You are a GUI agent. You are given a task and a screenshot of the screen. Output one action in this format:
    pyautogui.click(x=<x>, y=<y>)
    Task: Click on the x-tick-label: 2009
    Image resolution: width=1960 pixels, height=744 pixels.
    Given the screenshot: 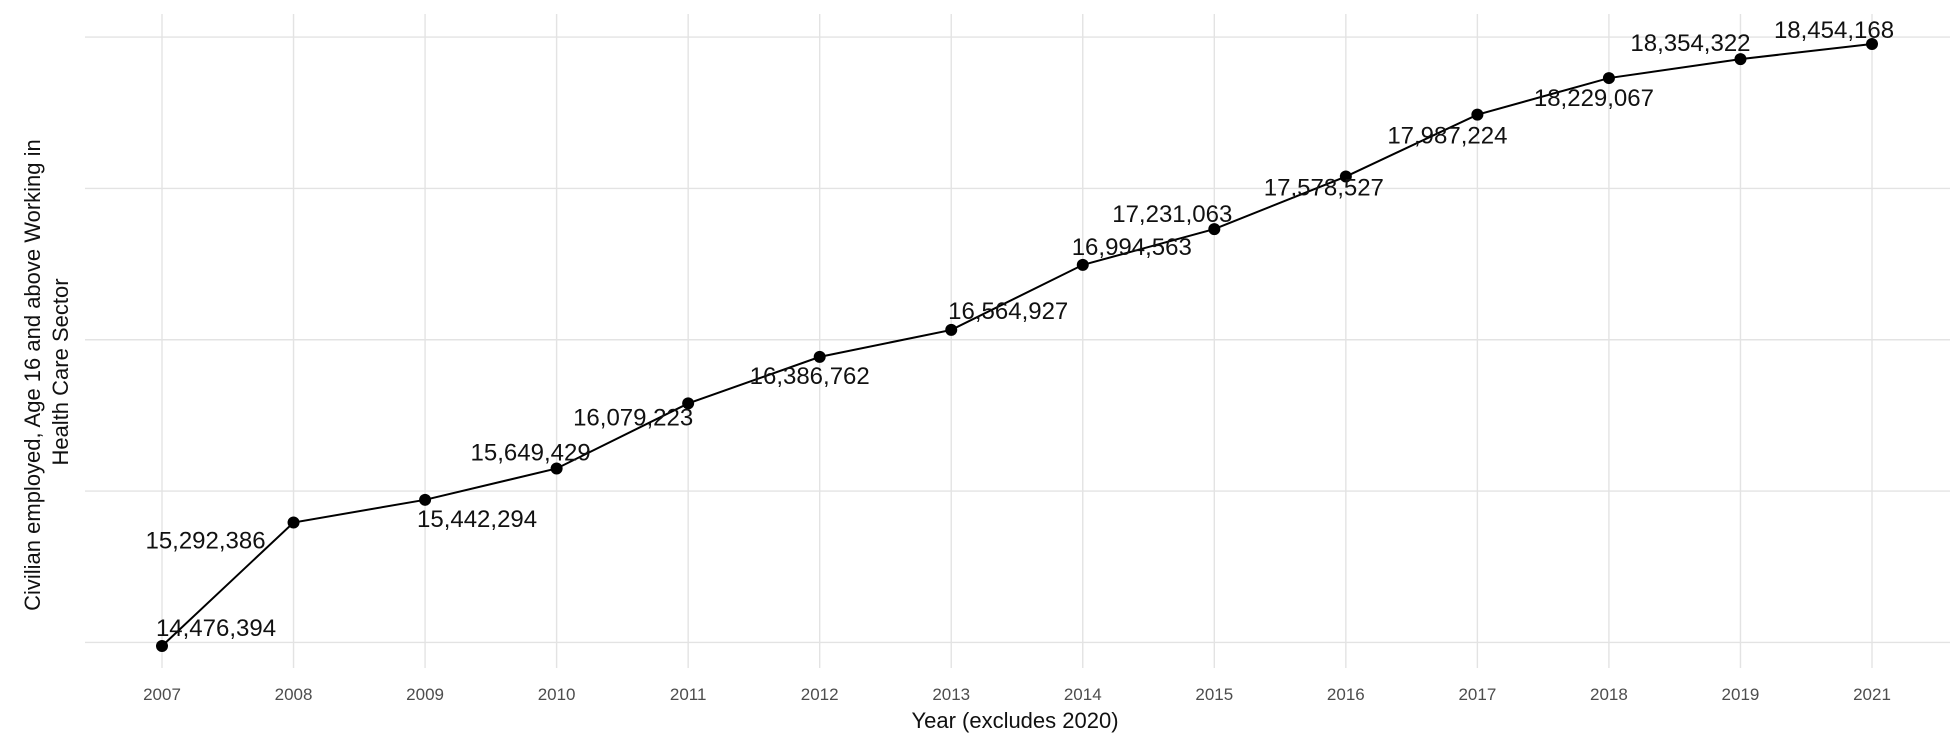 What is the action you would take?
    pyautogui.click(x=425, y=694)
    